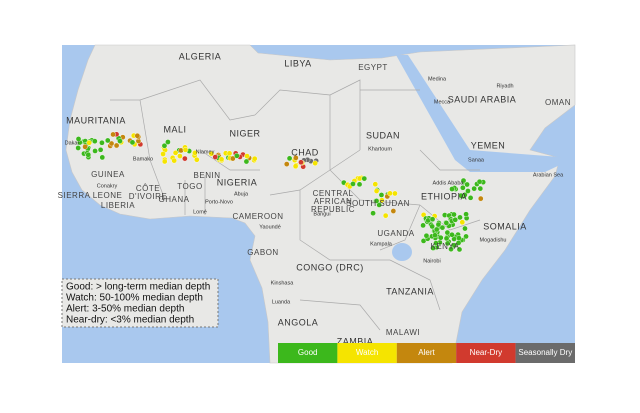 The image size is (640, 413). I want to click on country-label: SOMALIA, so click(505, 226).